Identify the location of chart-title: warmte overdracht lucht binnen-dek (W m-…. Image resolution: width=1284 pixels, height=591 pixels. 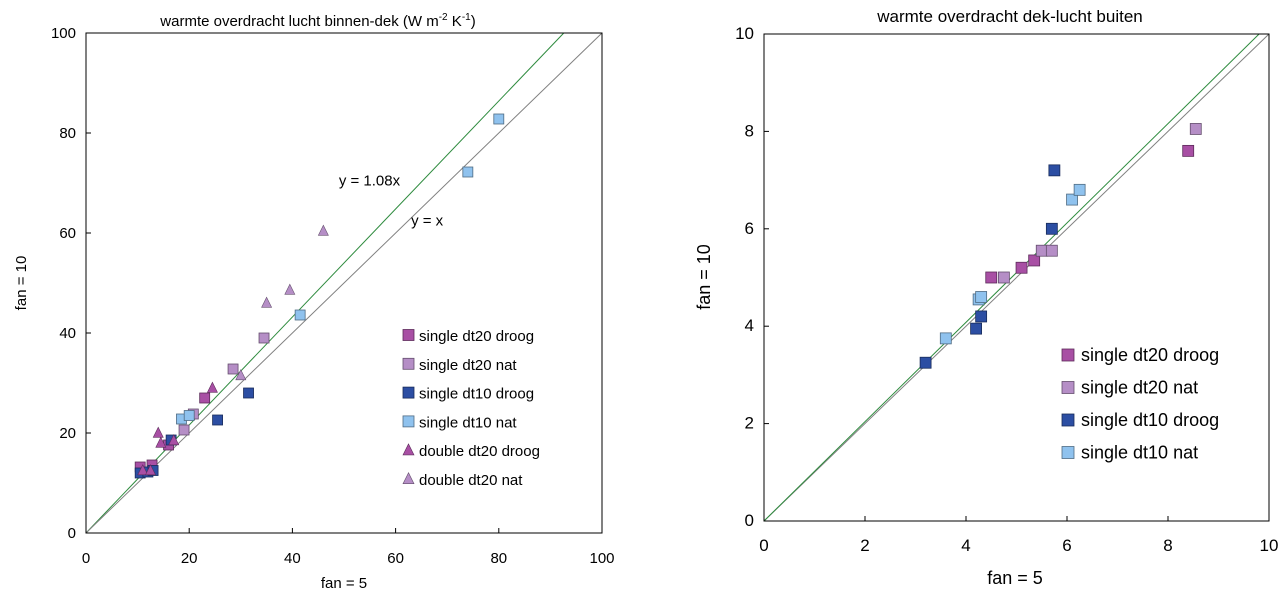
(317, 21).